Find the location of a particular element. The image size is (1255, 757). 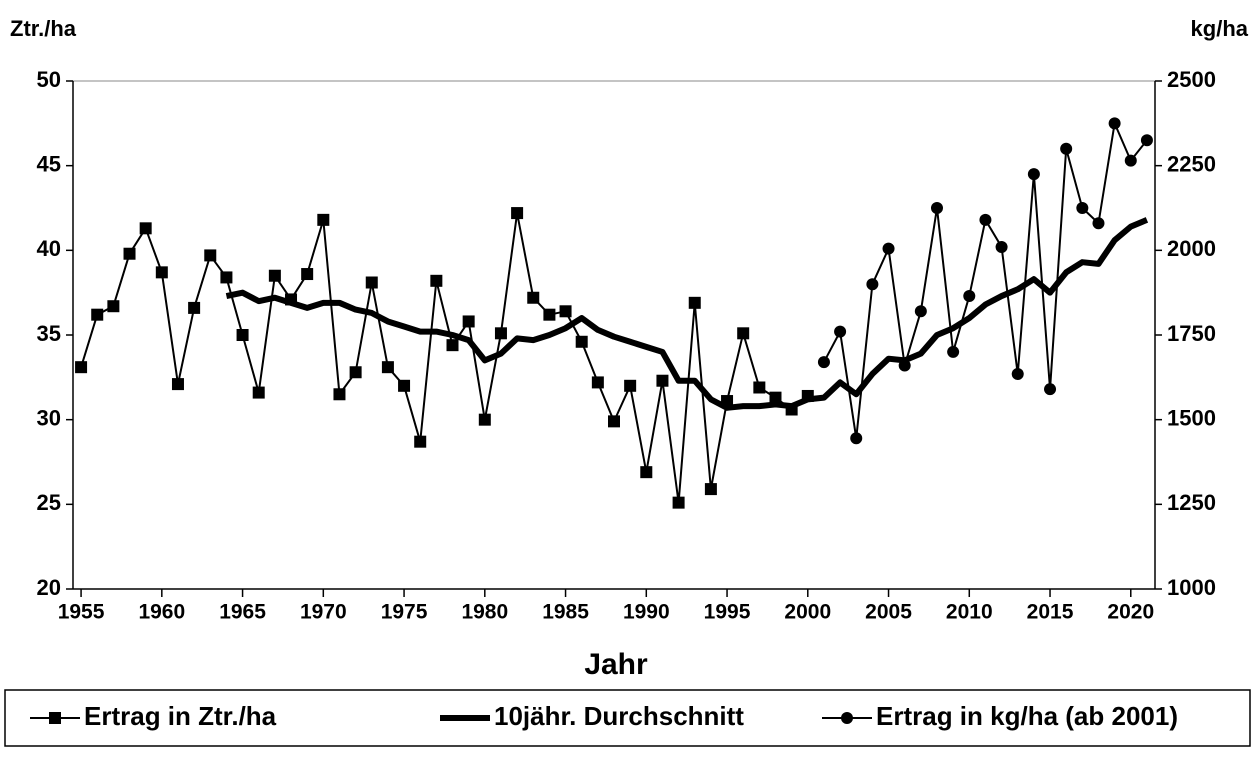

y-tick-label: 25 is located at coordinates (49, 502).